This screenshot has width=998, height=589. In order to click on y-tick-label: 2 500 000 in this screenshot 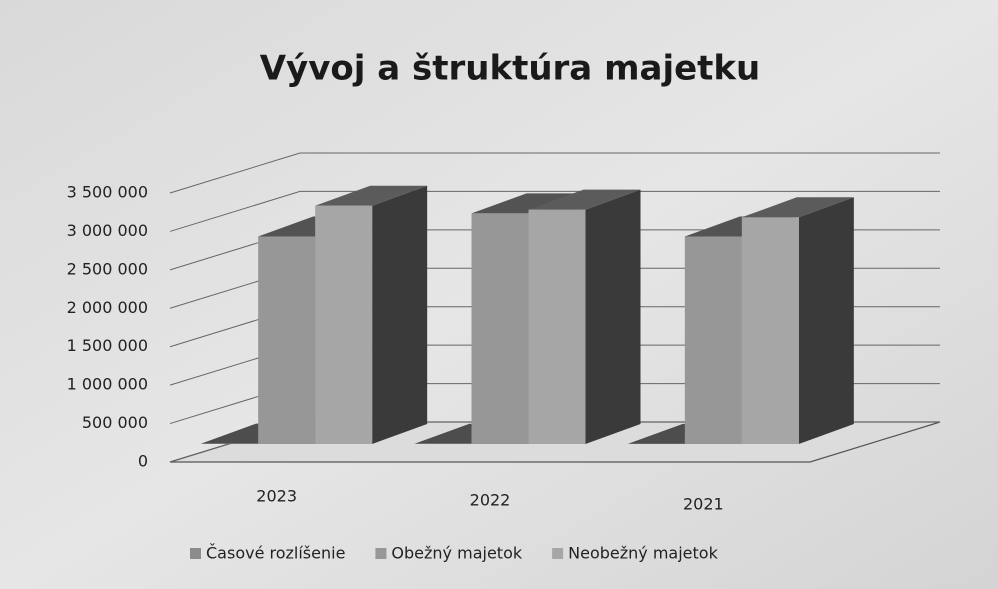, I will do `click(107, 268)`.